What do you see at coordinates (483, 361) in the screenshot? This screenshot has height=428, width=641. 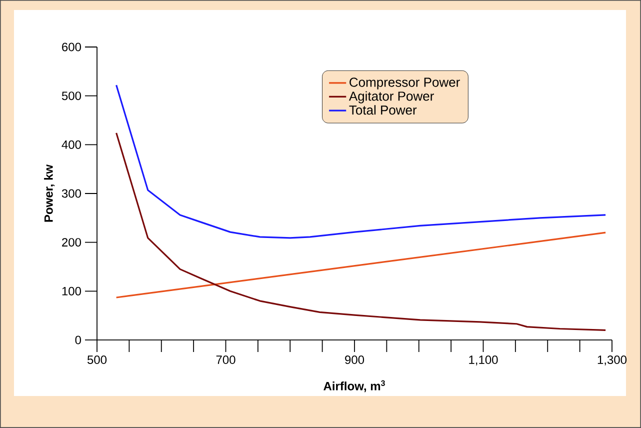 I see `x-tick-label: 1,100` at bounding box center [483, 361].